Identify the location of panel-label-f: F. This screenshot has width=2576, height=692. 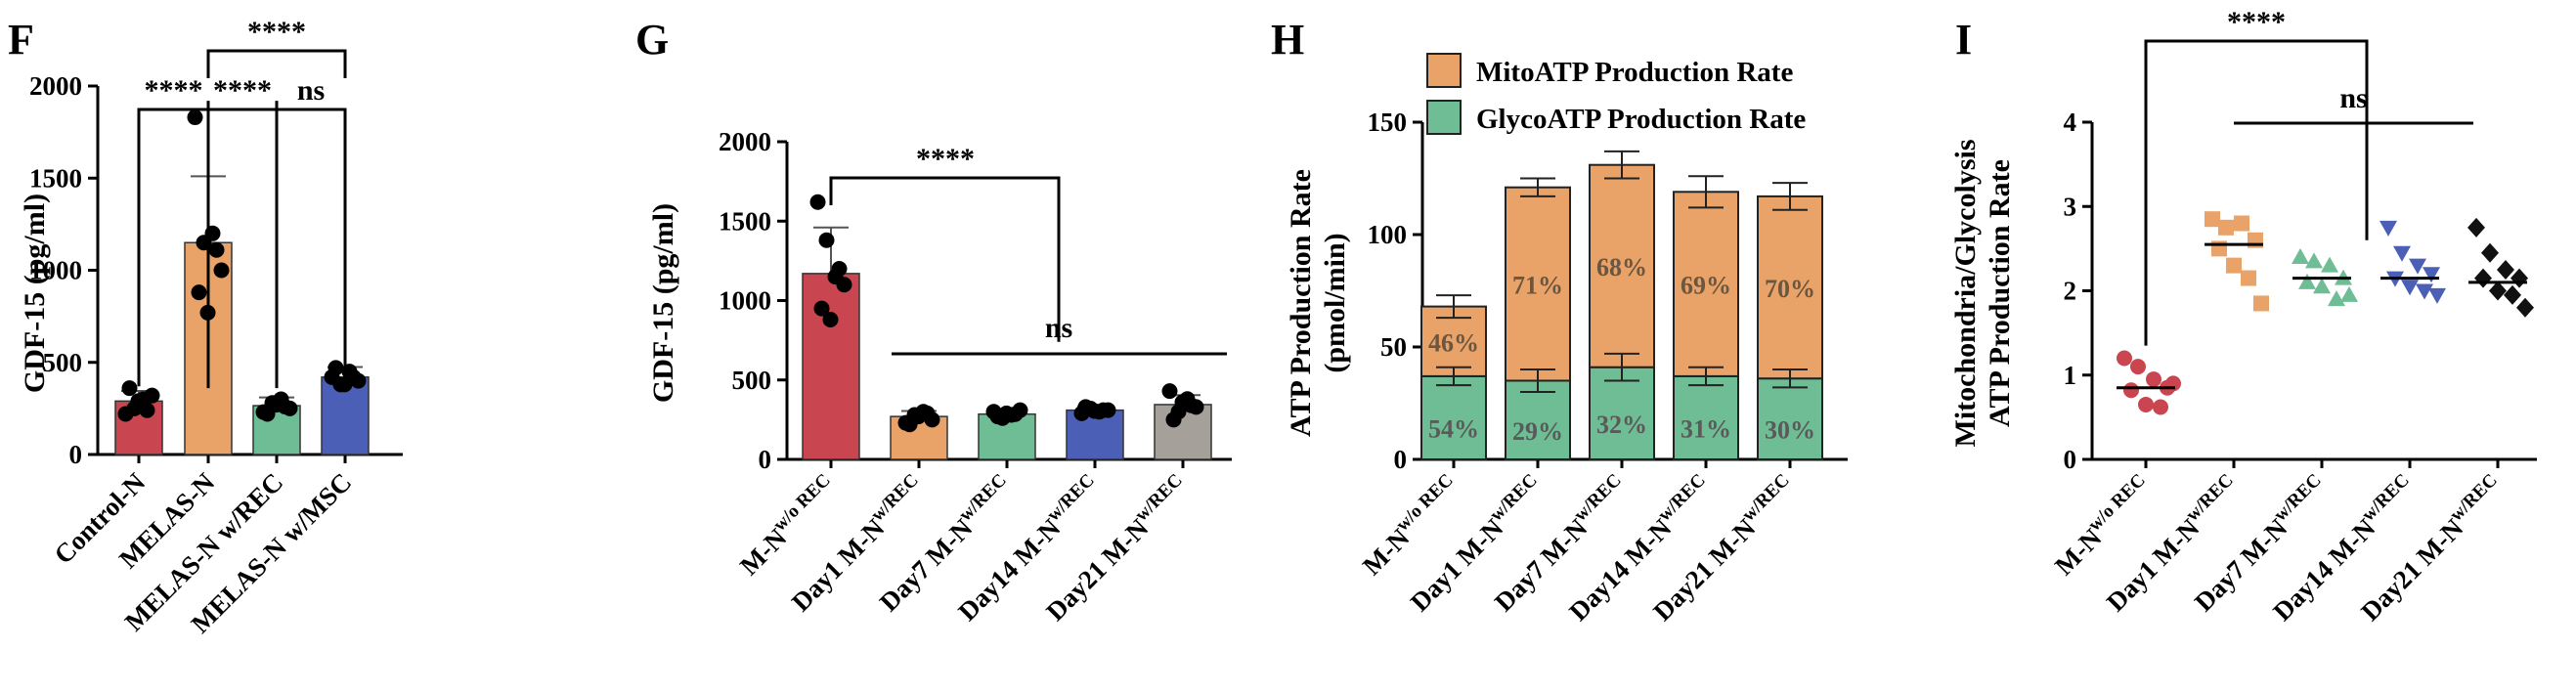
(21, 40).